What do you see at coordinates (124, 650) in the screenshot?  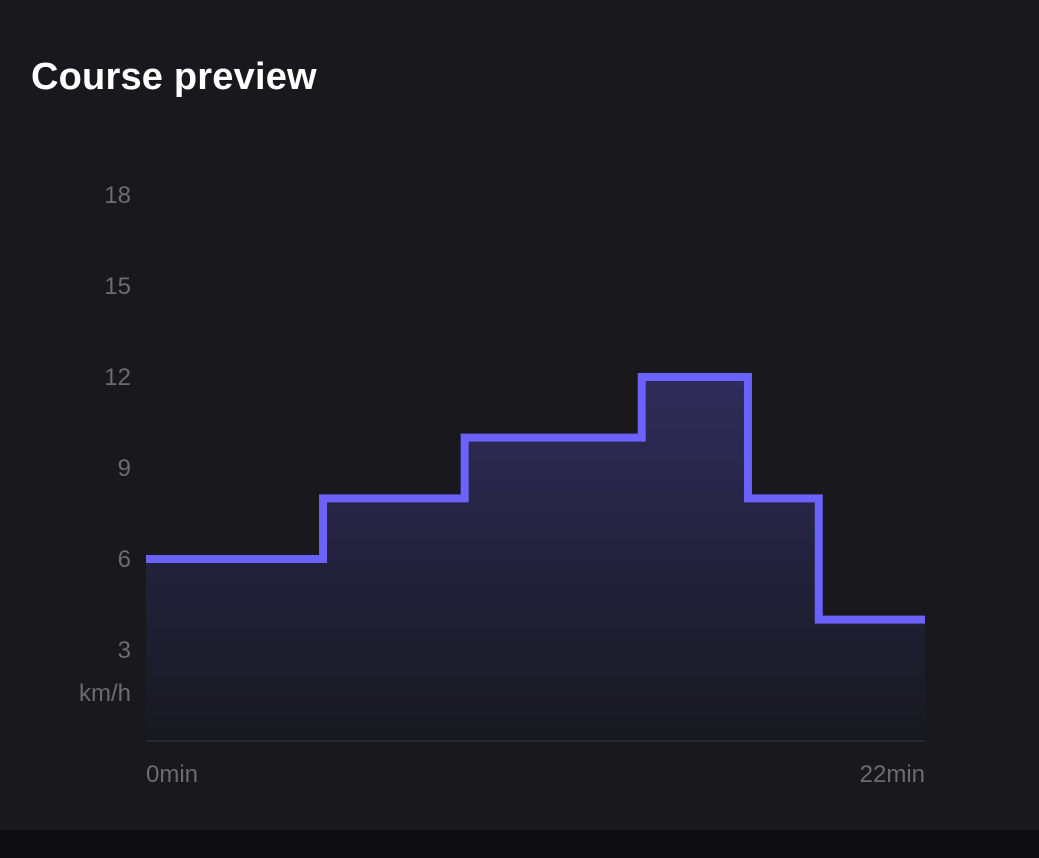 I see `y-tick-label: 3` at bounding box center [124, 650].